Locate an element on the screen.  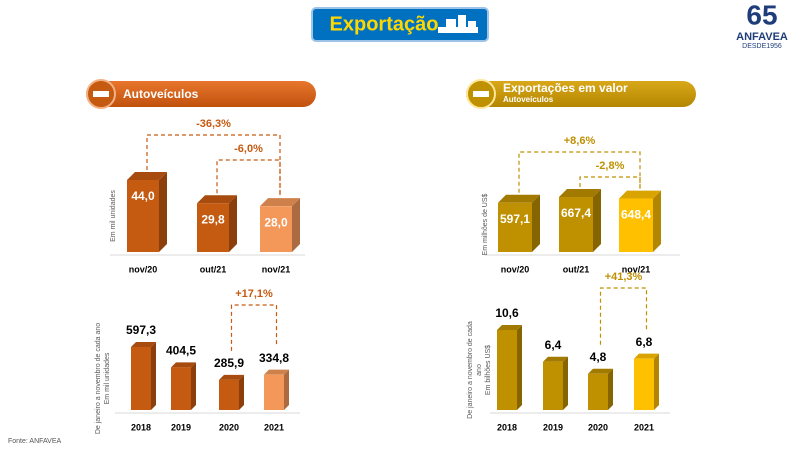
y-axis-label: Em milhões de US$ is located at coordinates (485, 224).